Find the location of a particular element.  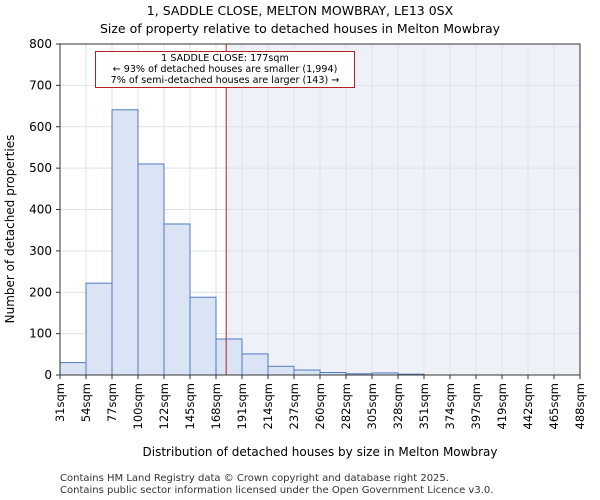

annotation-line-1: 1 SADDLE CLOSE: 177sqm is located at coordinates (225, 58).